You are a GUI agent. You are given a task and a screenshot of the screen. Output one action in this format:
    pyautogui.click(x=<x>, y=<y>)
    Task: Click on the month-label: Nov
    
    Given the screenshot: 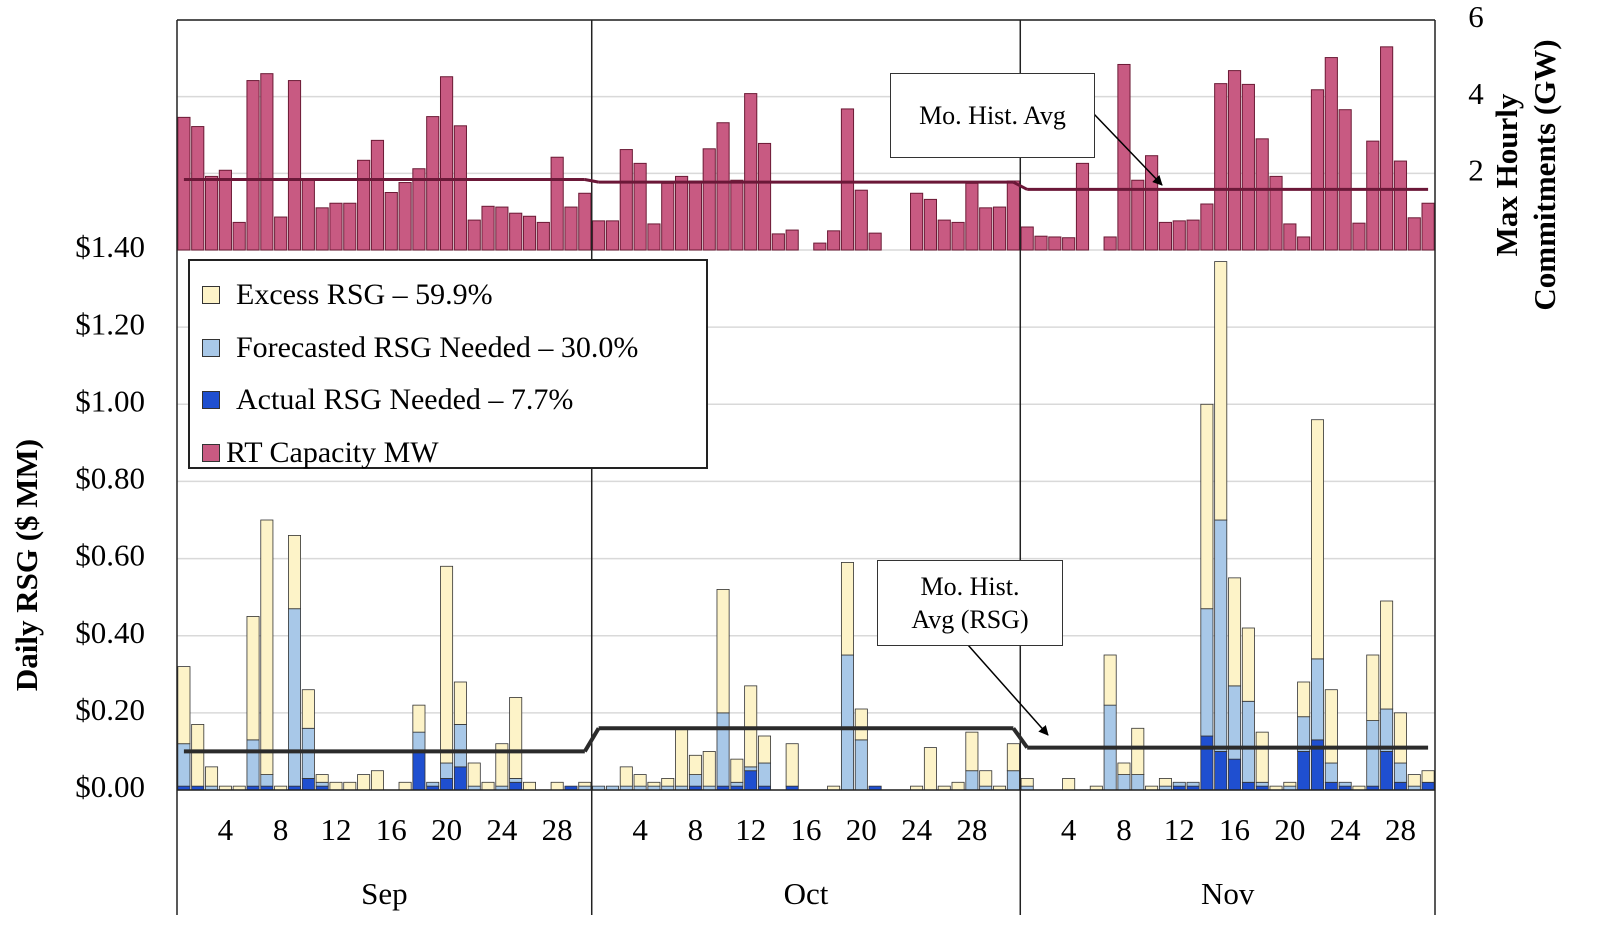 What is the action you would take?
    pyautogui.click(x=1228, y=893)
    